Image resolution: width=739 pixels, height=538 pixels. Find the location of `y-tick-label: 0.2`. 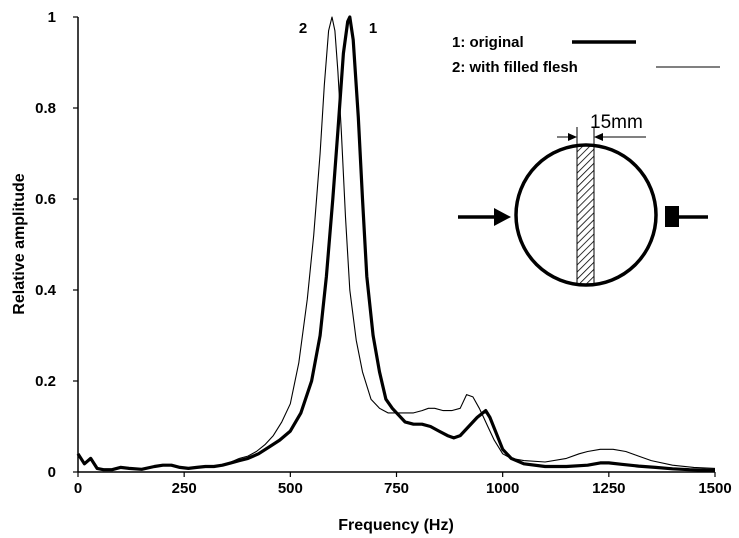

y-tick-label: 0.2 is located at coordinates (45, 381).